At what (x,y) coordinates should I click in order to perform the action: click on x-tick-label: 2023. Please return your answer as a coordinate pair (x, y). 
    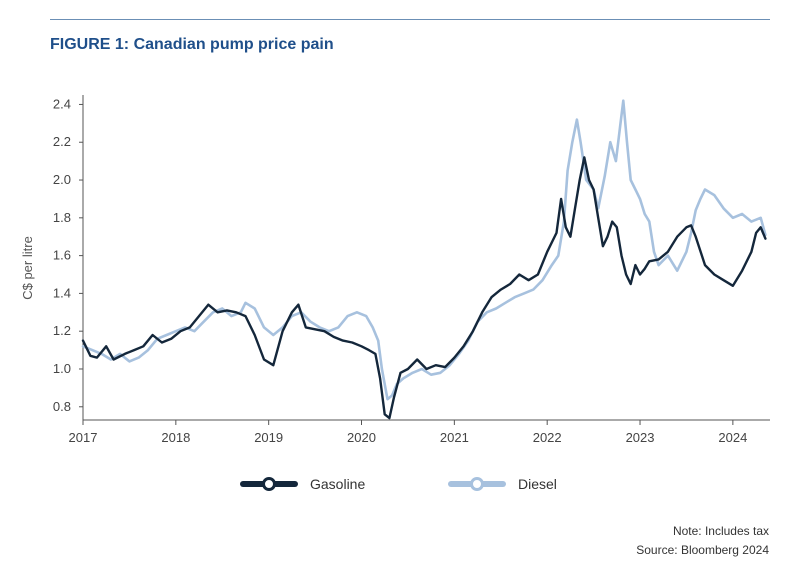
    Looking at the image, I should click on (640, 437).